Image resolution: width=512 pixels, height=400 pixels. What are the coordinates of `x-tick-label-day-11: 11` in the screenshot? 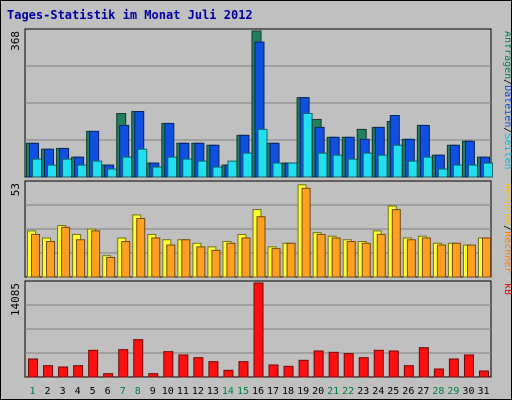 It's located at (183, 391).